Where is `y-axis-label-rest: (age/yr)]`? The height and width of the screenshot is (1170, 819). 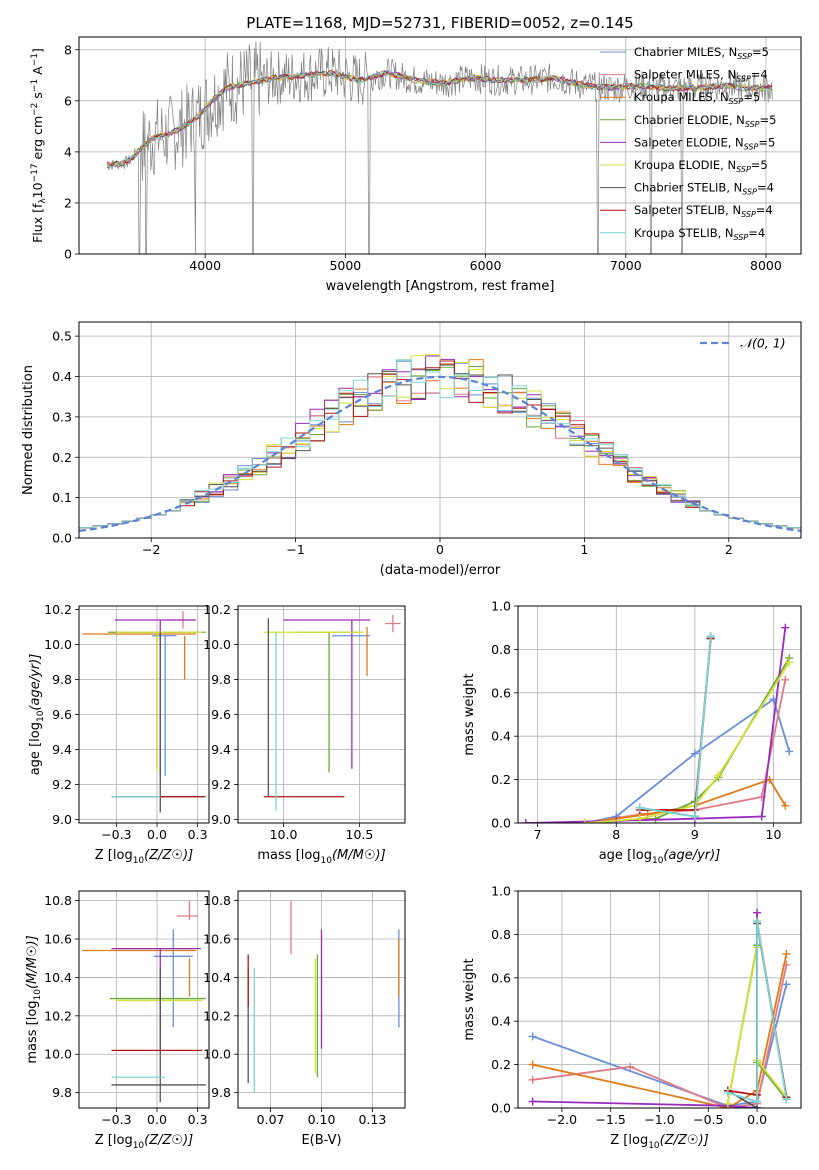
y-axis-label-rest: (age/yr)] is located at coordinates (35, 682).